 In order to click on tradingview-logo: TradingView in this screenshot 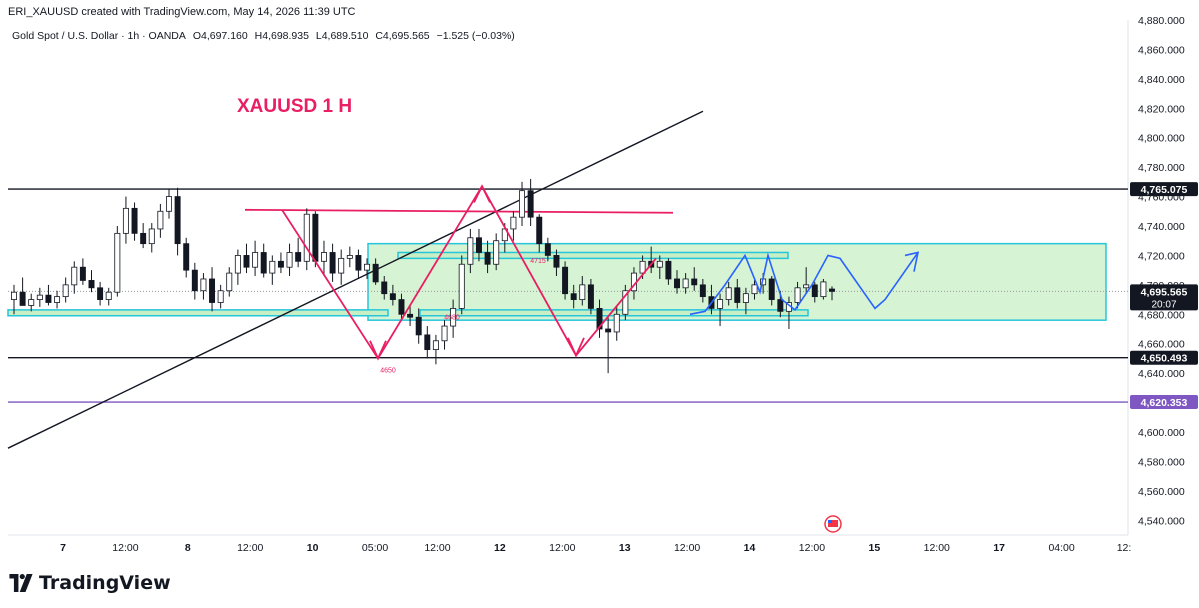, I will do `click(89, 583)`.